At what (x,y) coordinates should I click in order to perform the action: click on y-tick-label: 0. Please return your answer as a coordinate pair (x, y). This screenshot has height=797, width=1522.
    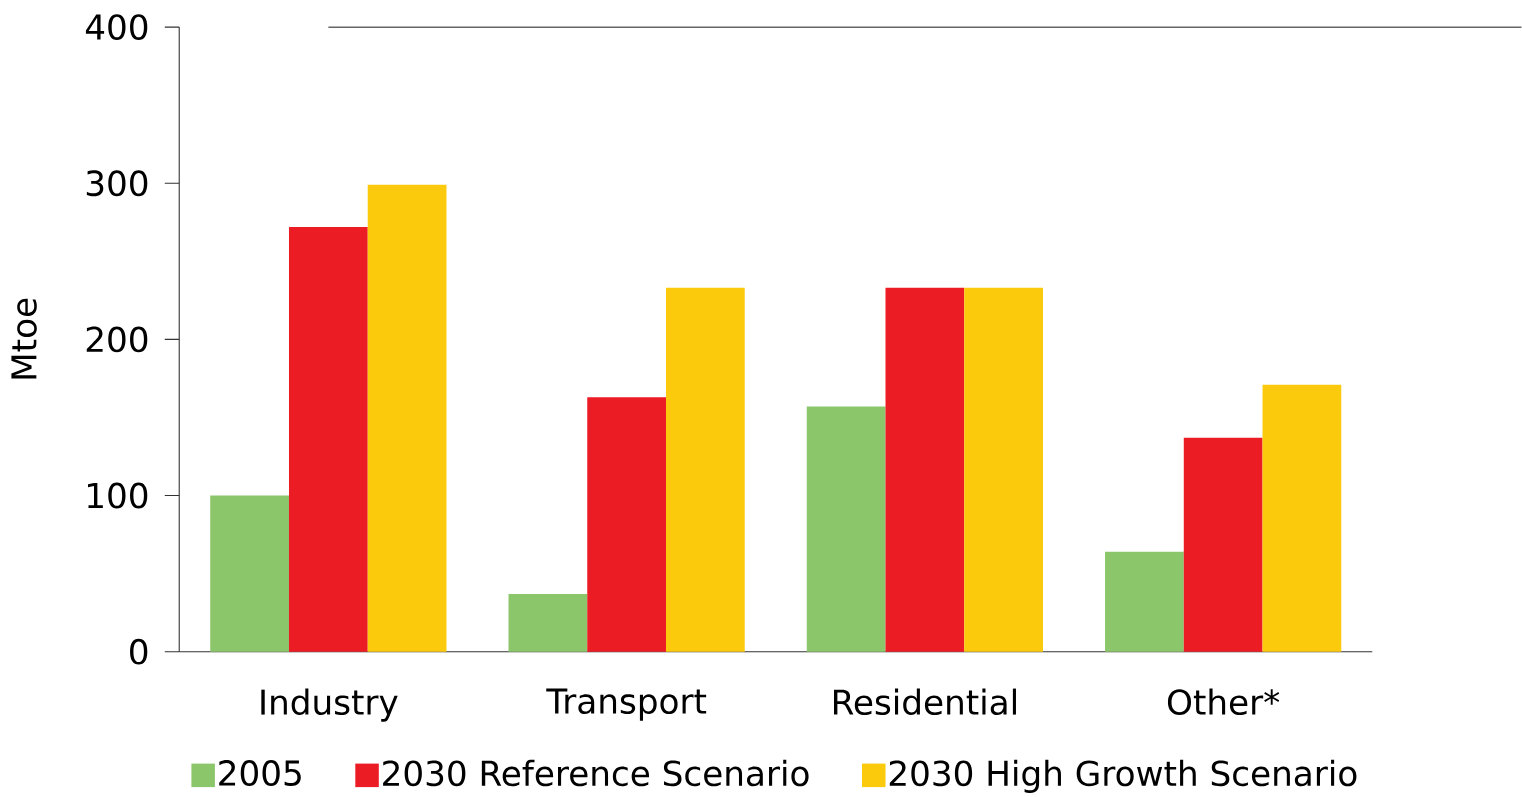
    Looking at the image, I should click on (139, 651).